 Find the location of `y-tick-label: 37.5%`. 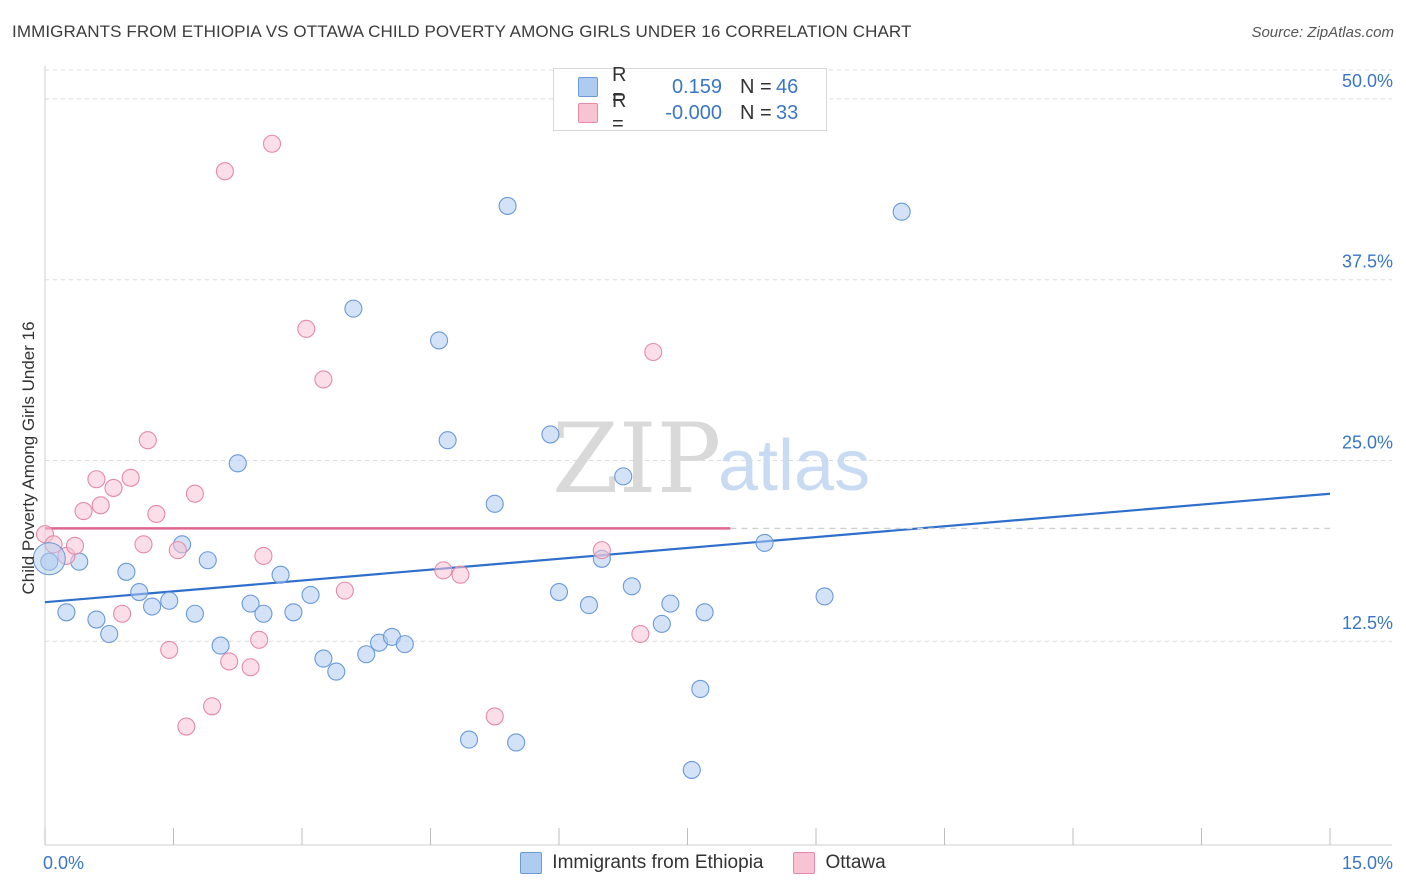

y-tick-label: 37.5% is located at coordinates (1367, 262).